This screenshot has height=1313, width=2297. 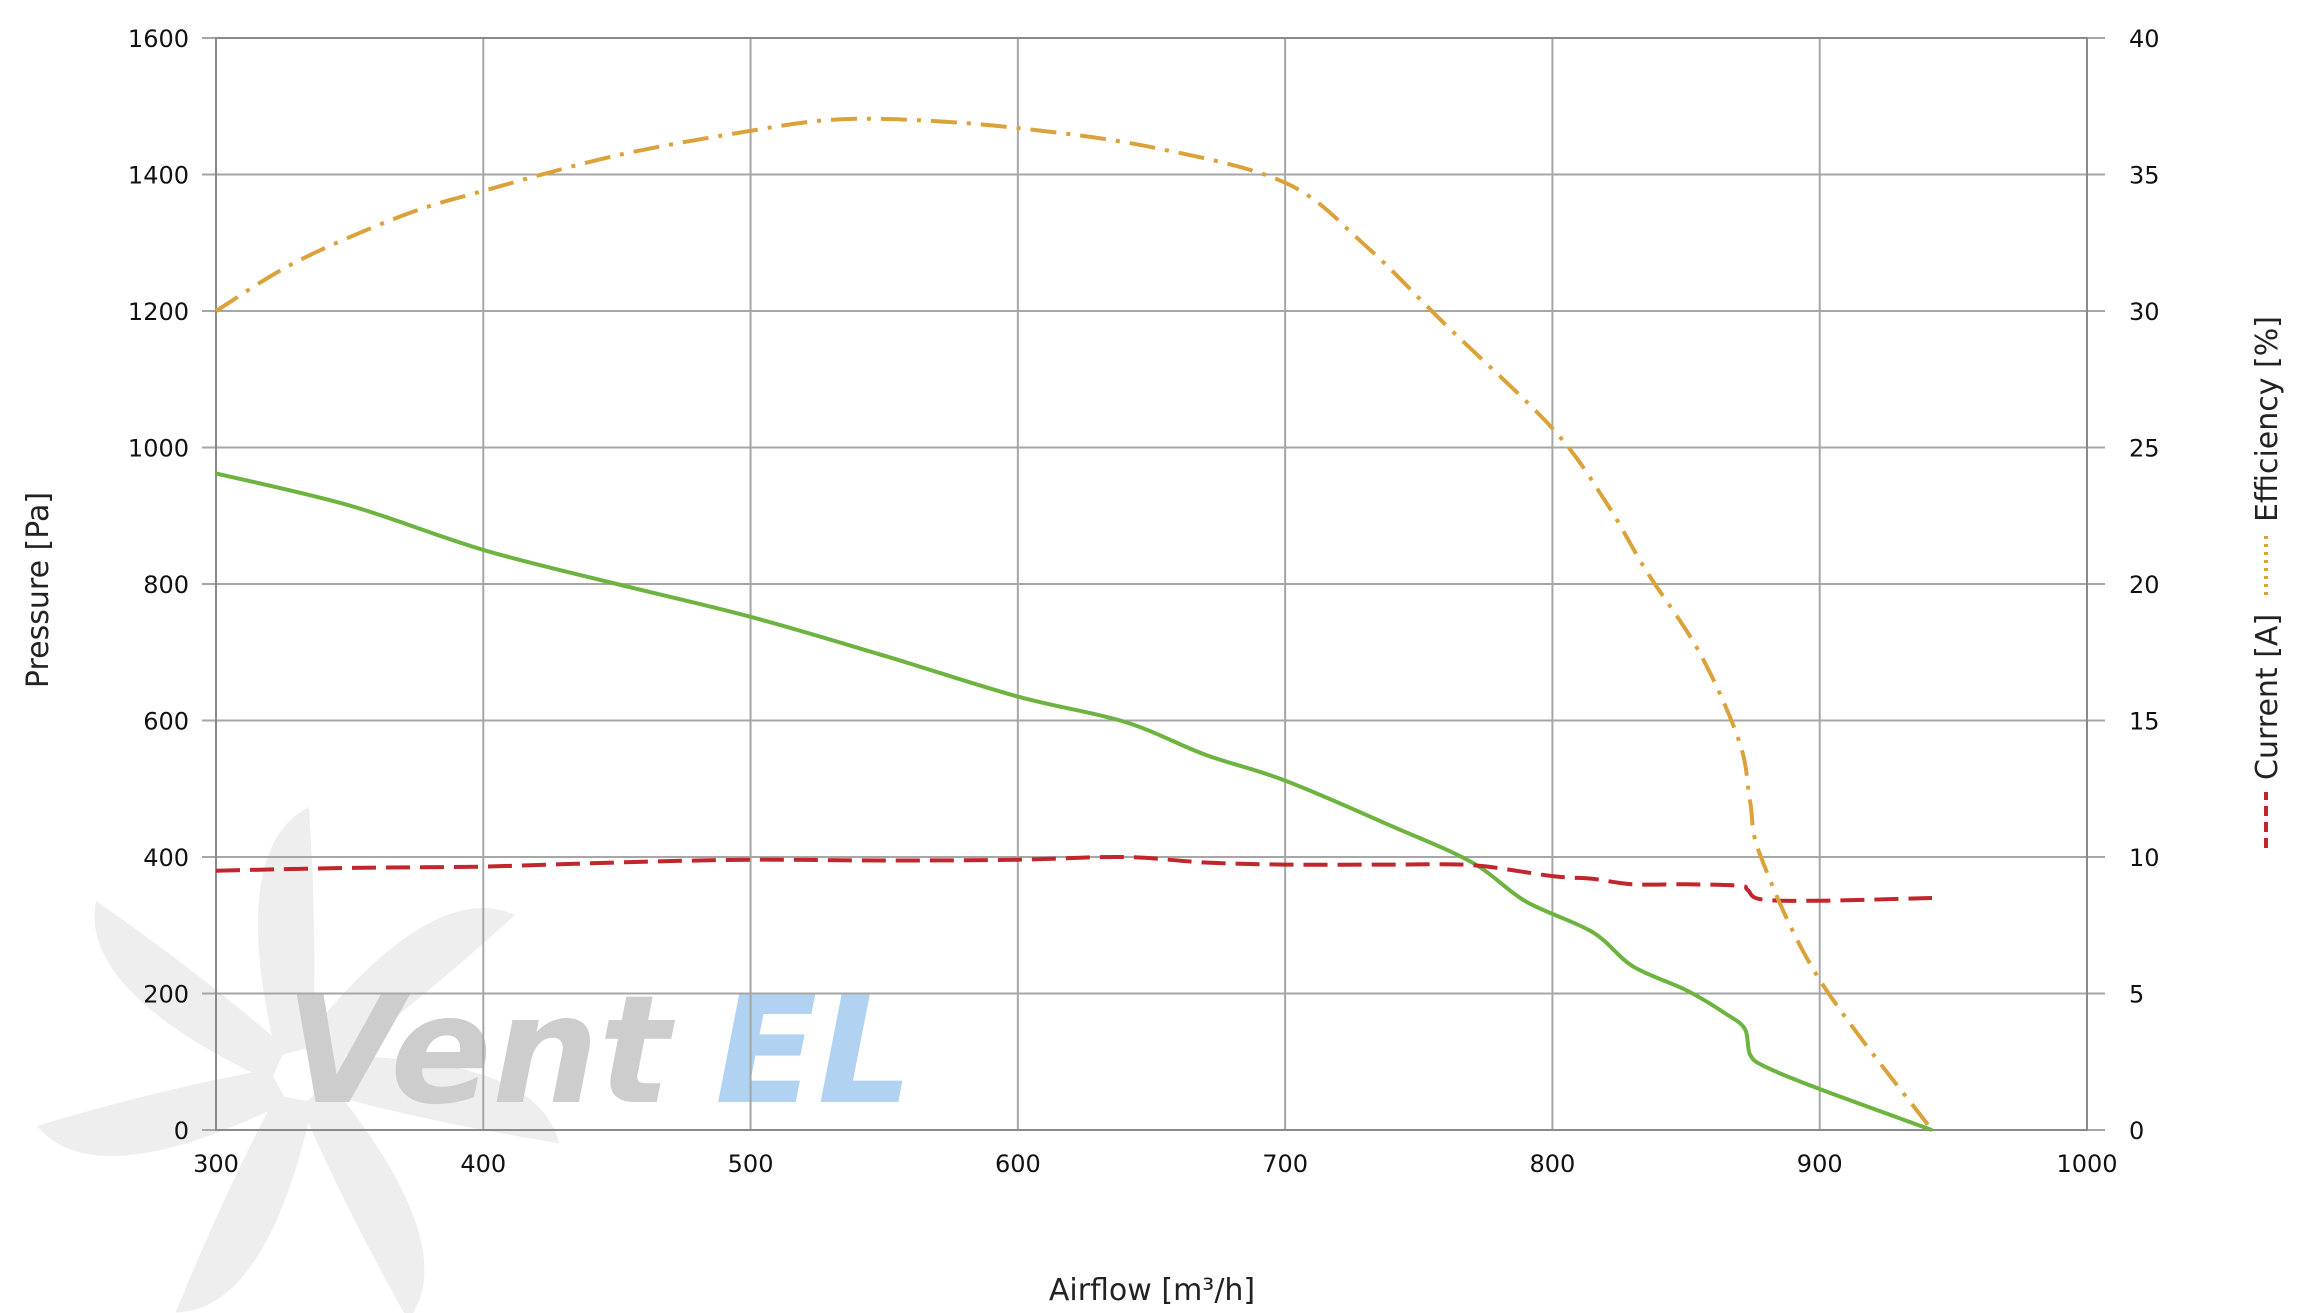 I want to click on y2-tick-label: 20, so click(x=2144, y=585).